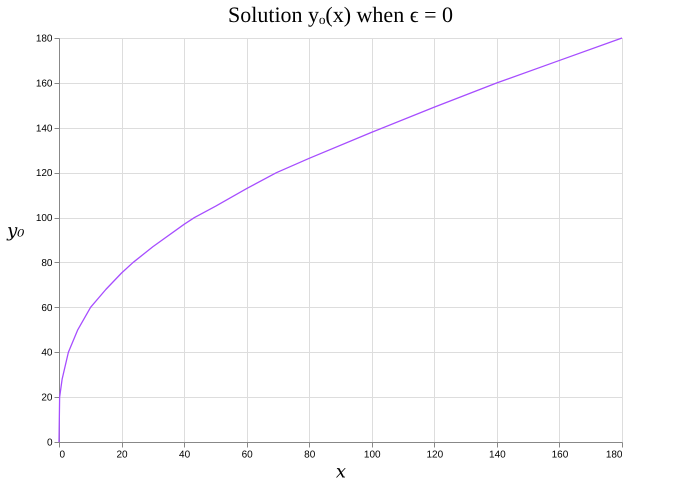  I want to click on y-tick-label: 20, so click(47, 398).